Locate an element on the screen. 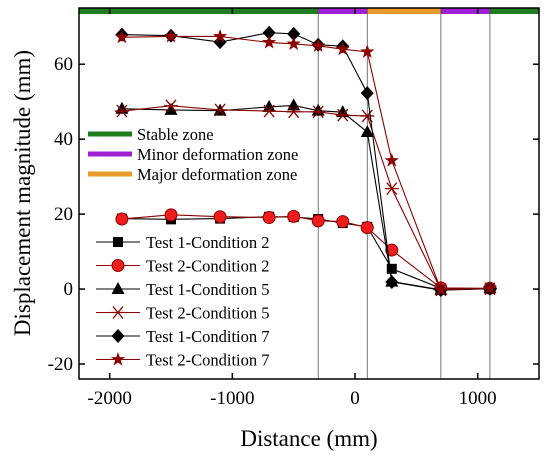 This screenshot has width=550, height=457. series-legend-label: Test 1-Condition 5 is located at coordinates (208, 289).